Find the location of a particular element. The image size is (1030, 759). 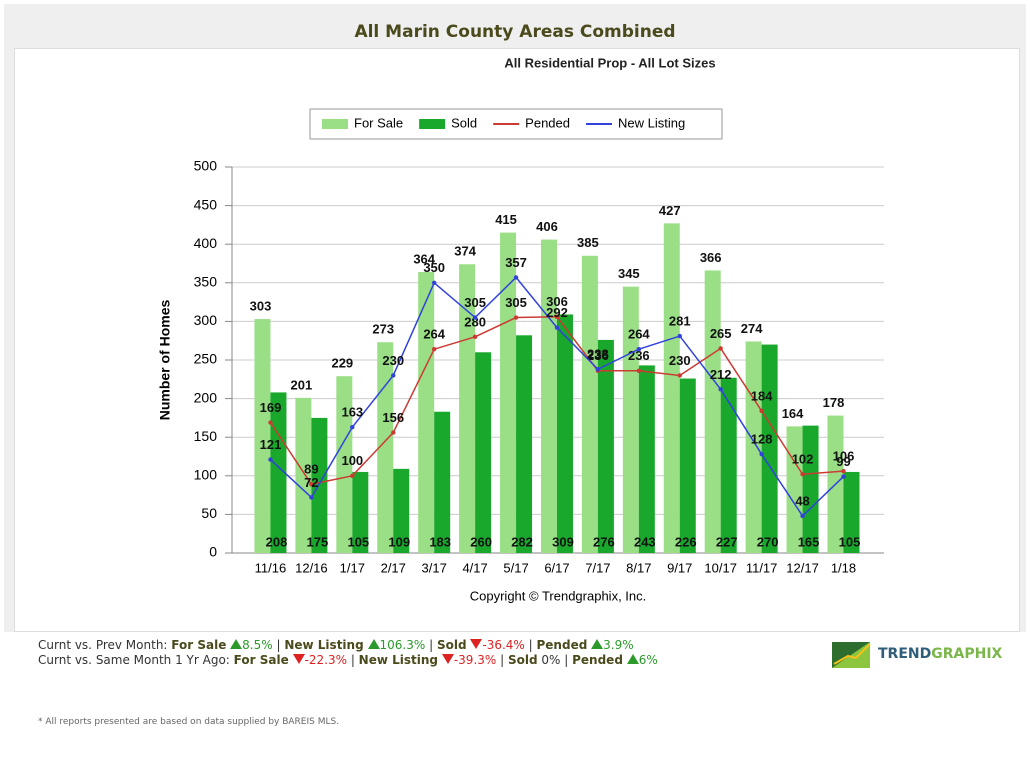

x-tick-label: 10/17 is located at coordinates (720, 567).